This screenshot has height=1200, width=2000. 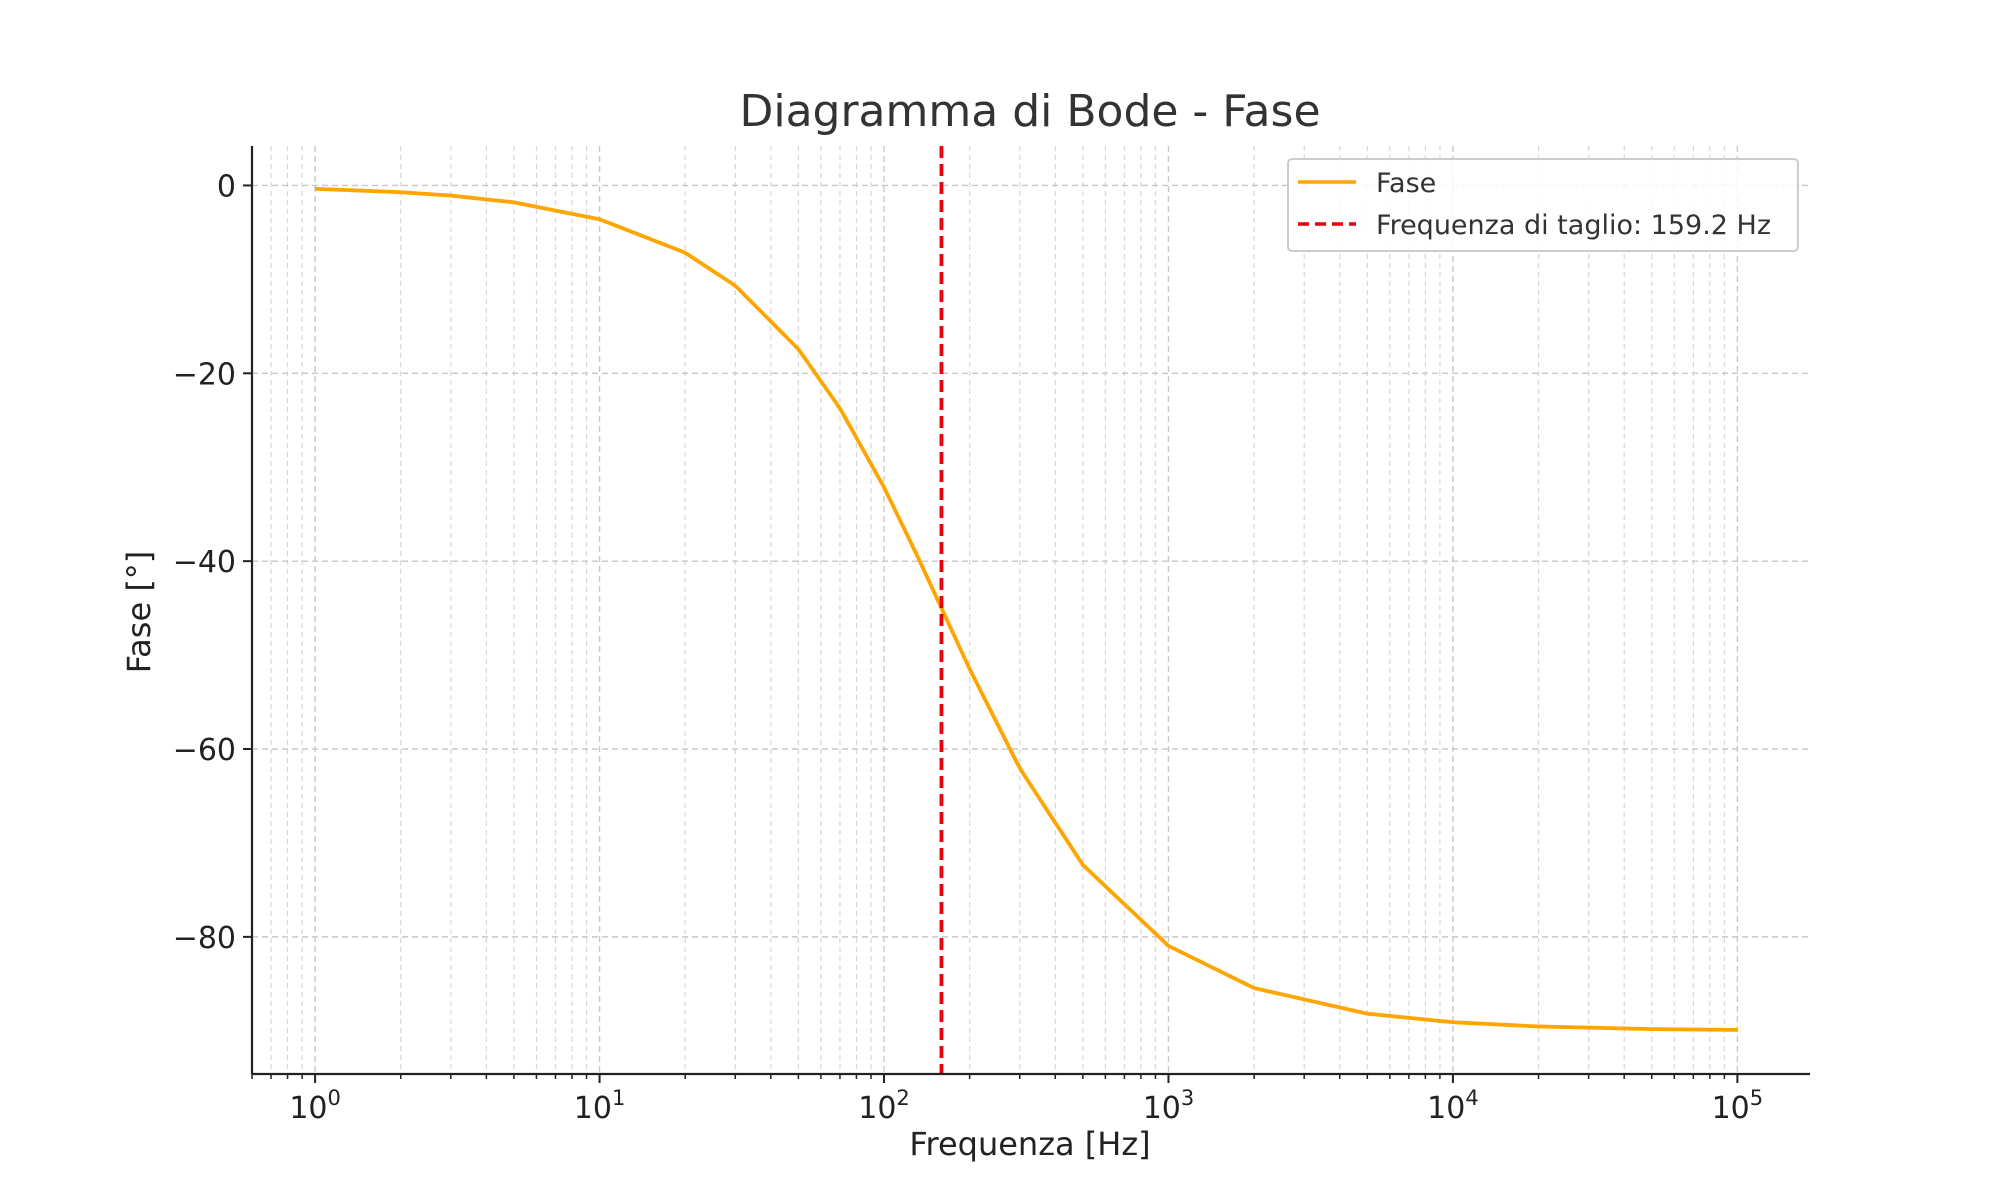 I want to click on x-tick-exponent: 3, so click(x=1187, y=1098).